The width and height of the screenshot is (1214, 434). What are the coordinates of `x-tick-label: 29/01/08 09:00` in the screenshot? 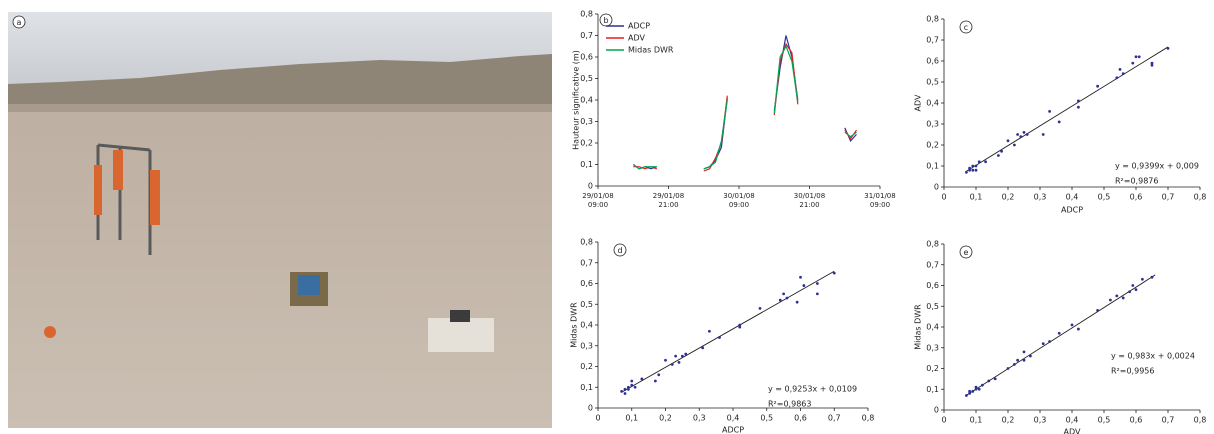 It's located at (597, 200).